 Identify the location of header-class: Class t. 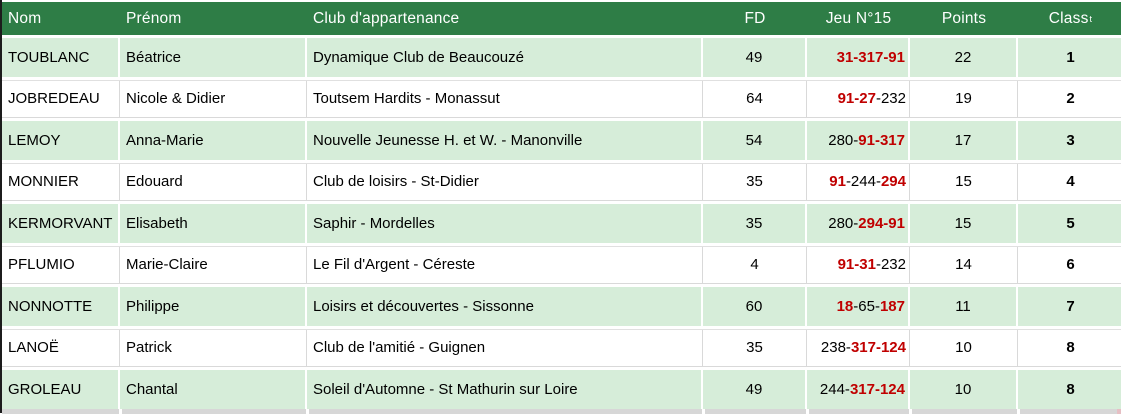
(1070, 18).